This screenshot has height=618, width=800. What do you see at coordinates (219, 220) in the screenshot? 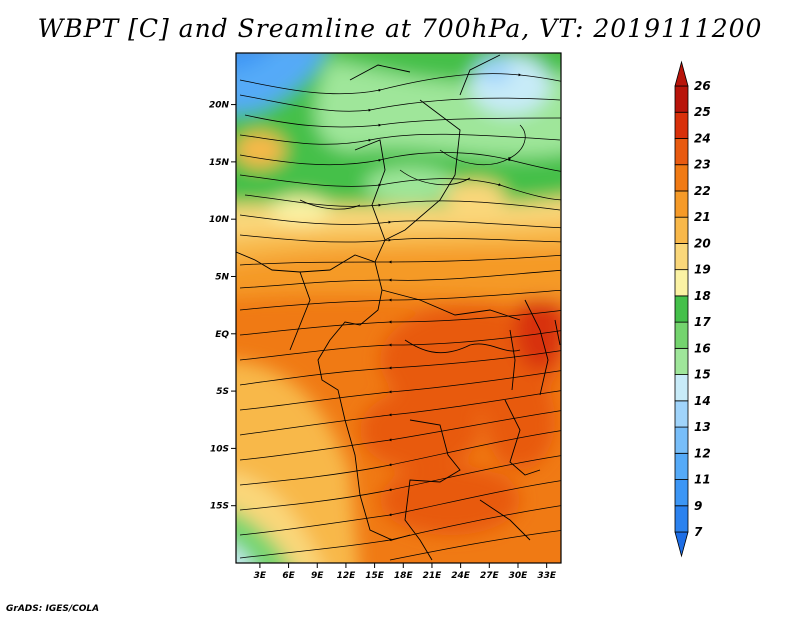
I see `lat-tick-label: 10N` at bounding box center [219, 220].